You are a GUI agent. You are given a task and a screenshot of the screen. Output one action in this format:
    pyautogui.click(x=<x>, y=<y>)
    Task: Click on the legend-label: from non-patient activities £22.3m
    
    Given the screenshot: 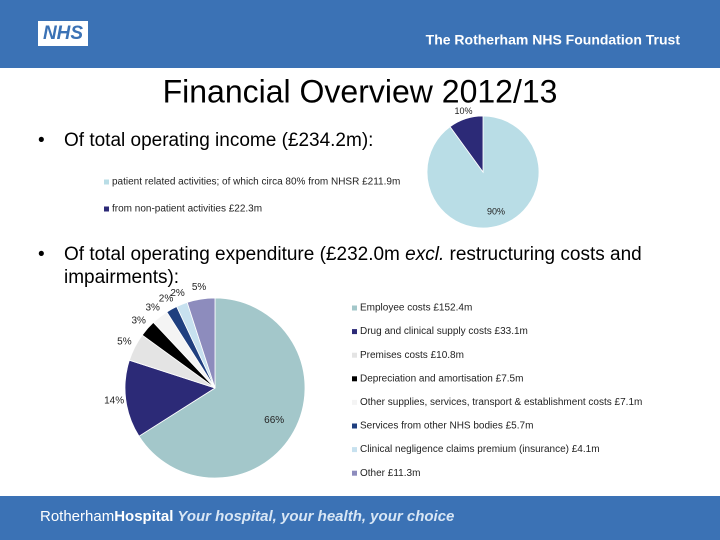 What is the action you would take?
    pyautogui.click(x=187, y=209)
    